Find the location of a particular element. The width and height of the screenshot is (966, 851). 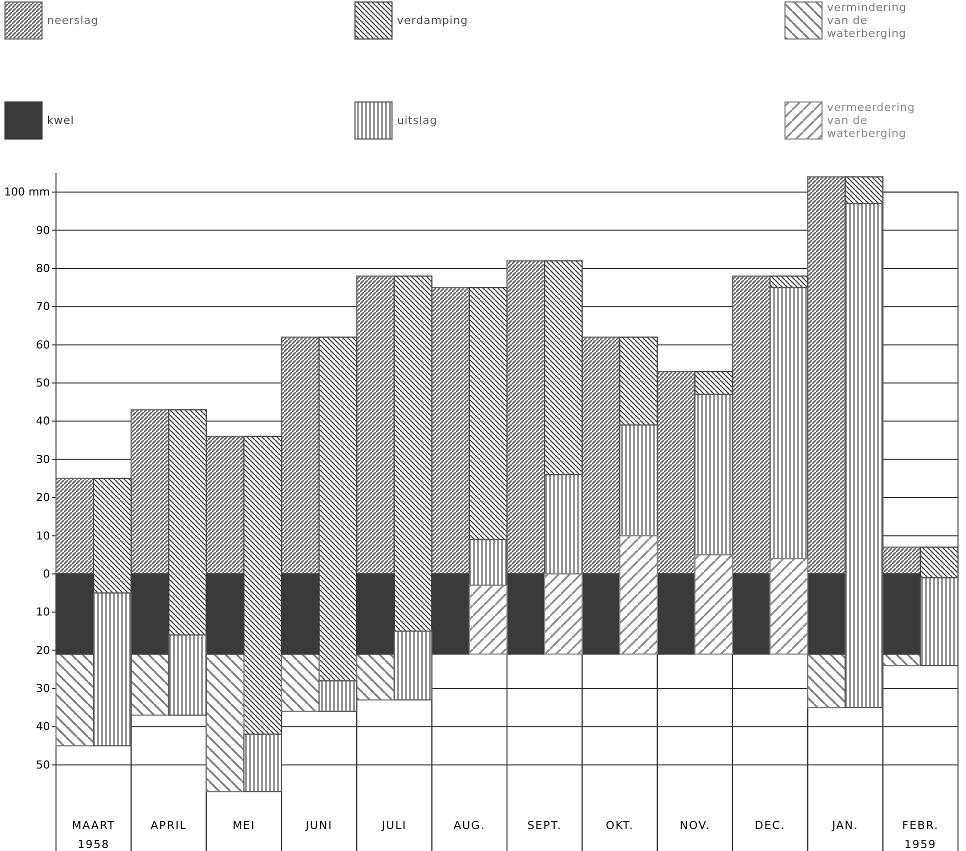

text: verdamping is located at coordinates (432, 20).